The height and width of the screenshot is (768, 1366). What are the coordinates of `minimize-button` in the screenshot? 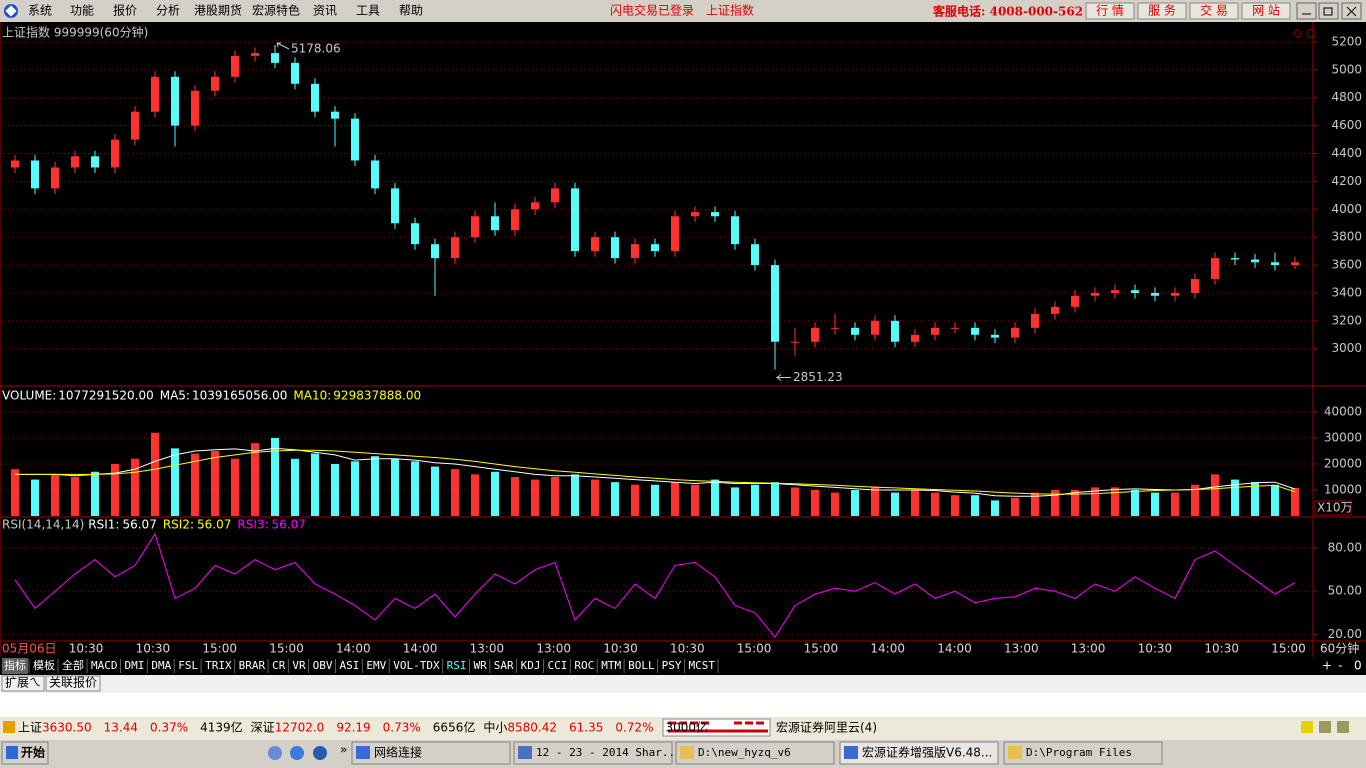 It's located at (1306, 11).